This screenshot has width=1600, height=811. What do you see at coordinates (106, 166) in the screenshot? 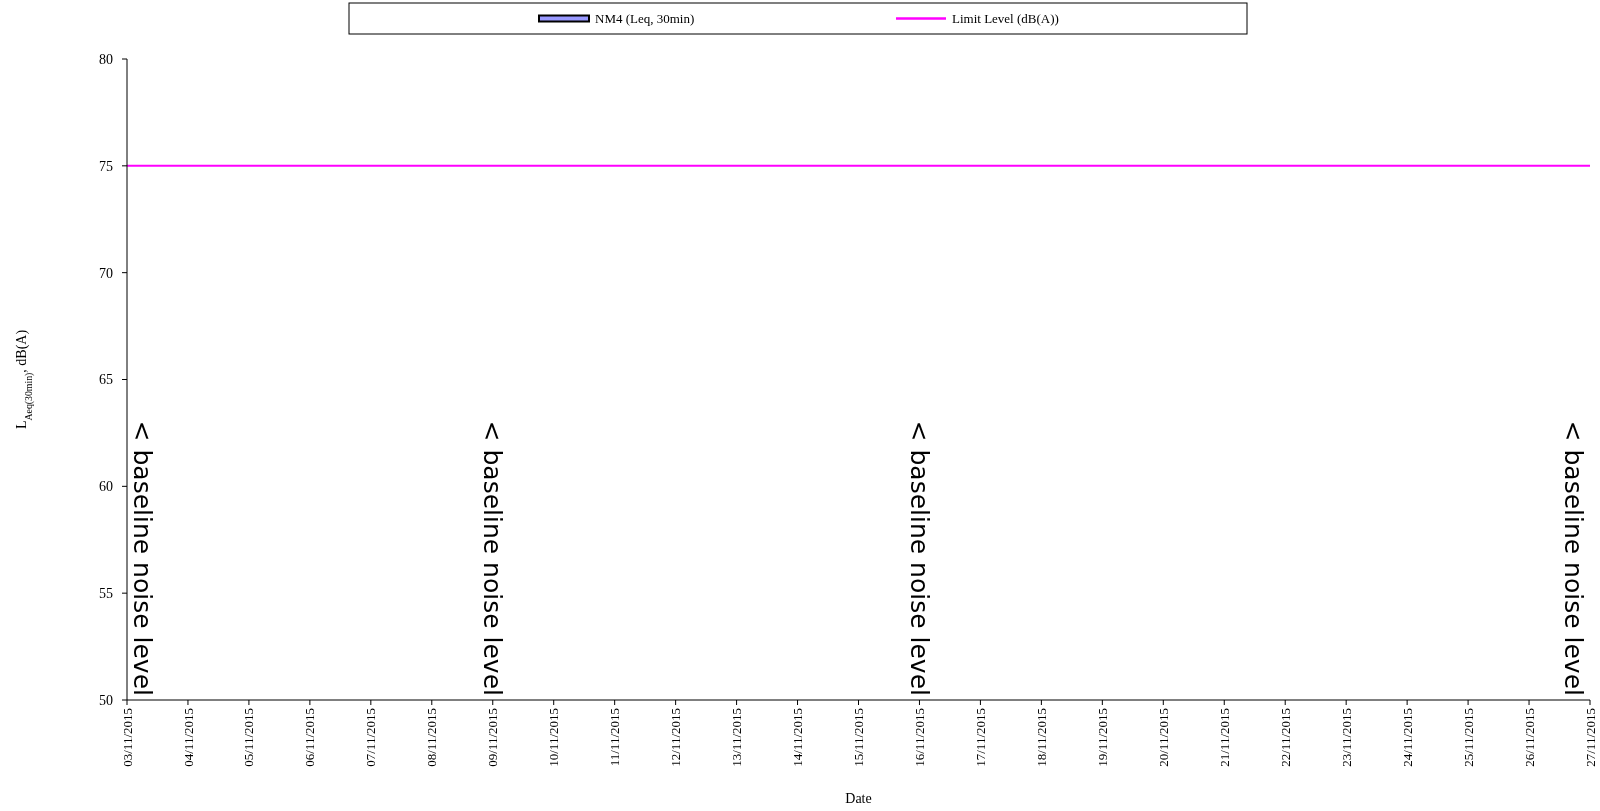
I see `y-tick-label: 75` at bounding box center [106, 166].